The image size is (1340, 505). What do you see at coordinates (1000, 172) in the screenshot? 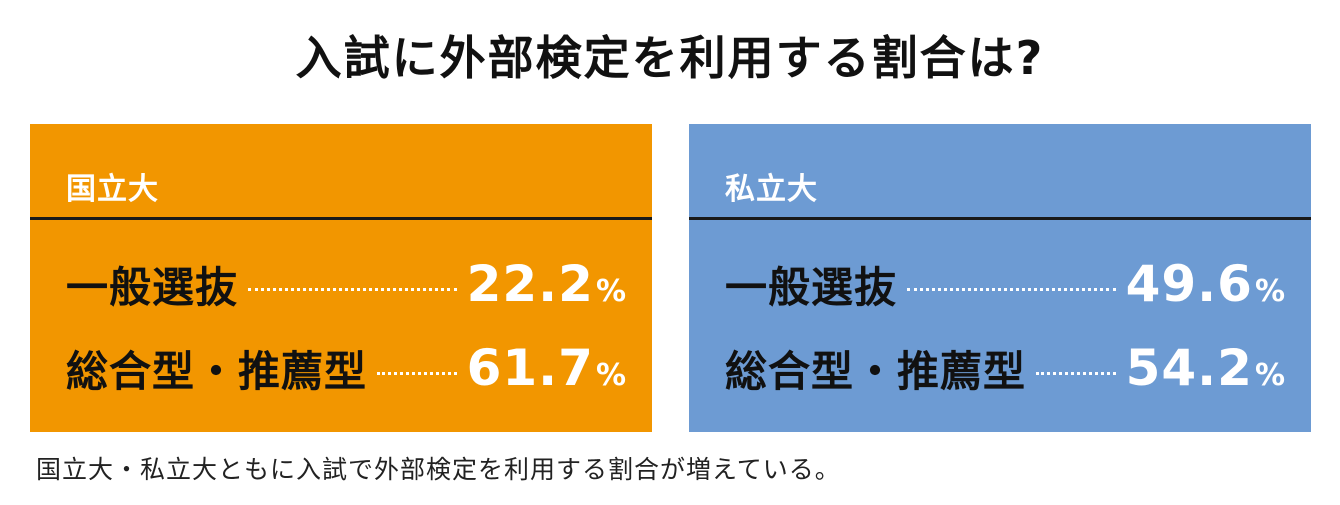
I see `panel-header-private: 私立大` at bounding box center [1000, 172].